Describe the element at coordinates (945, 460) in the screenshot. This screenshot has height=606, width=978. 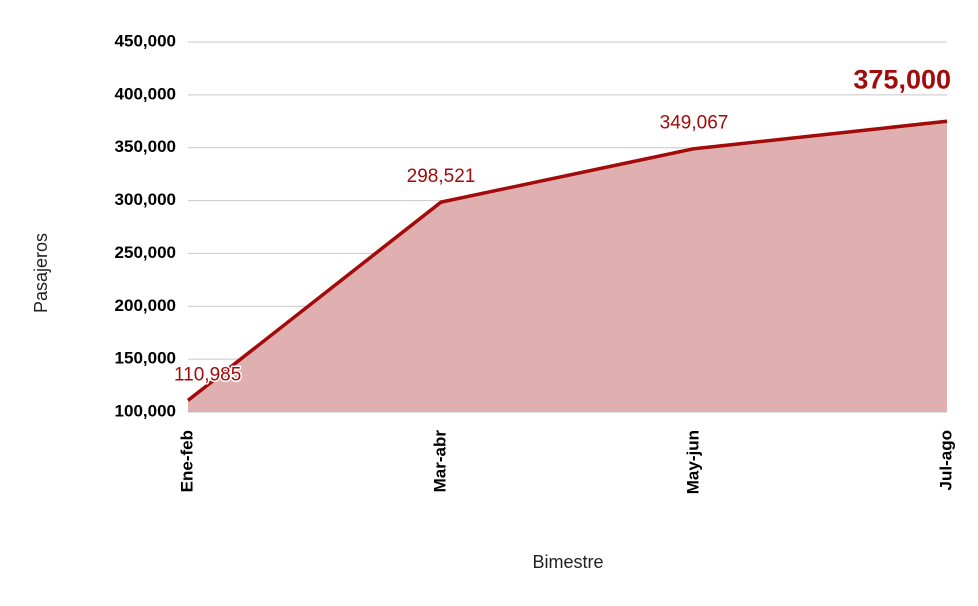
I see `x-tick-label: Jul-ago` at that location.